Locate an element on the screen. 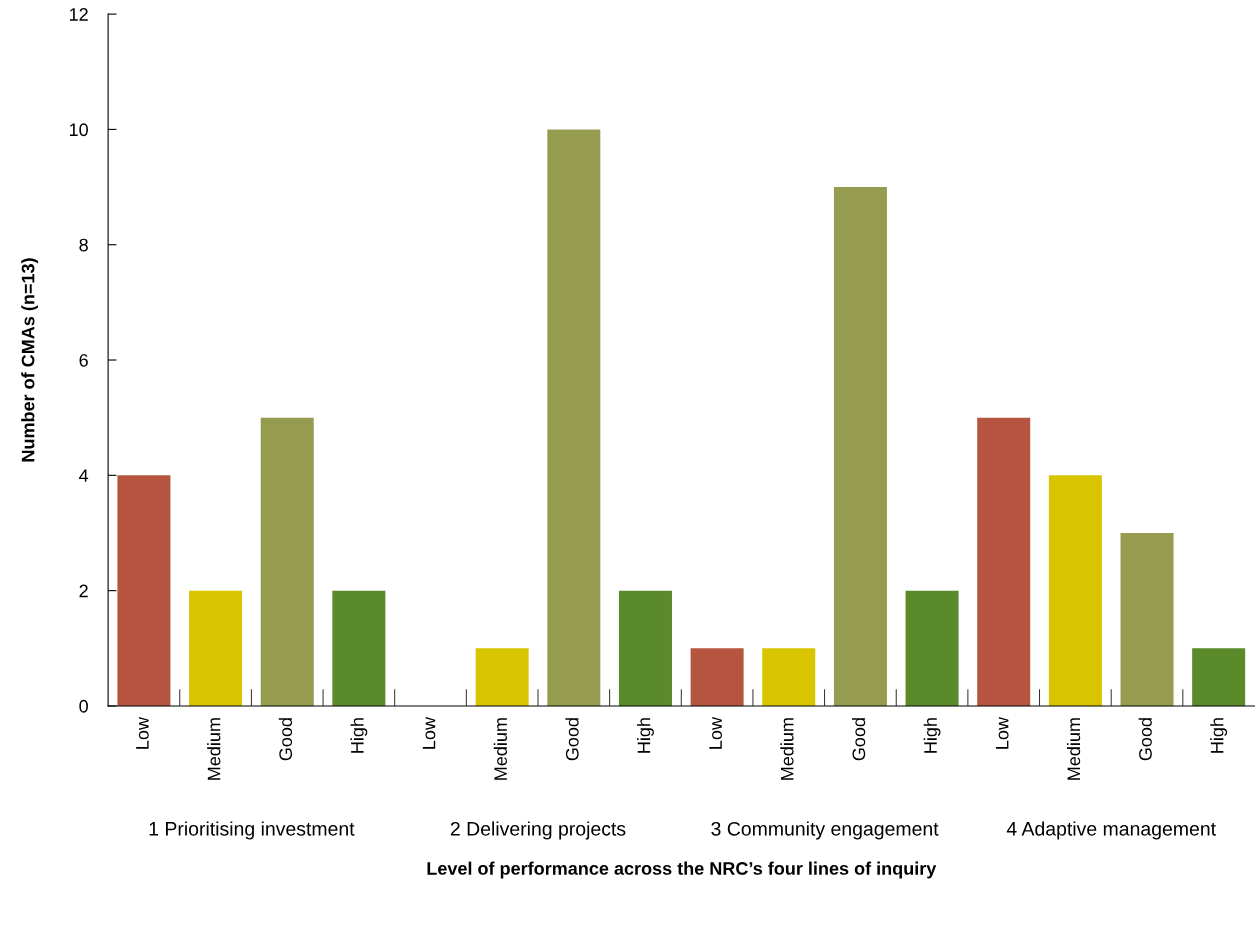 The height and width of the screenshot is (940, 1257). y-tick-label: 4 is located at coordinates (84, 475).